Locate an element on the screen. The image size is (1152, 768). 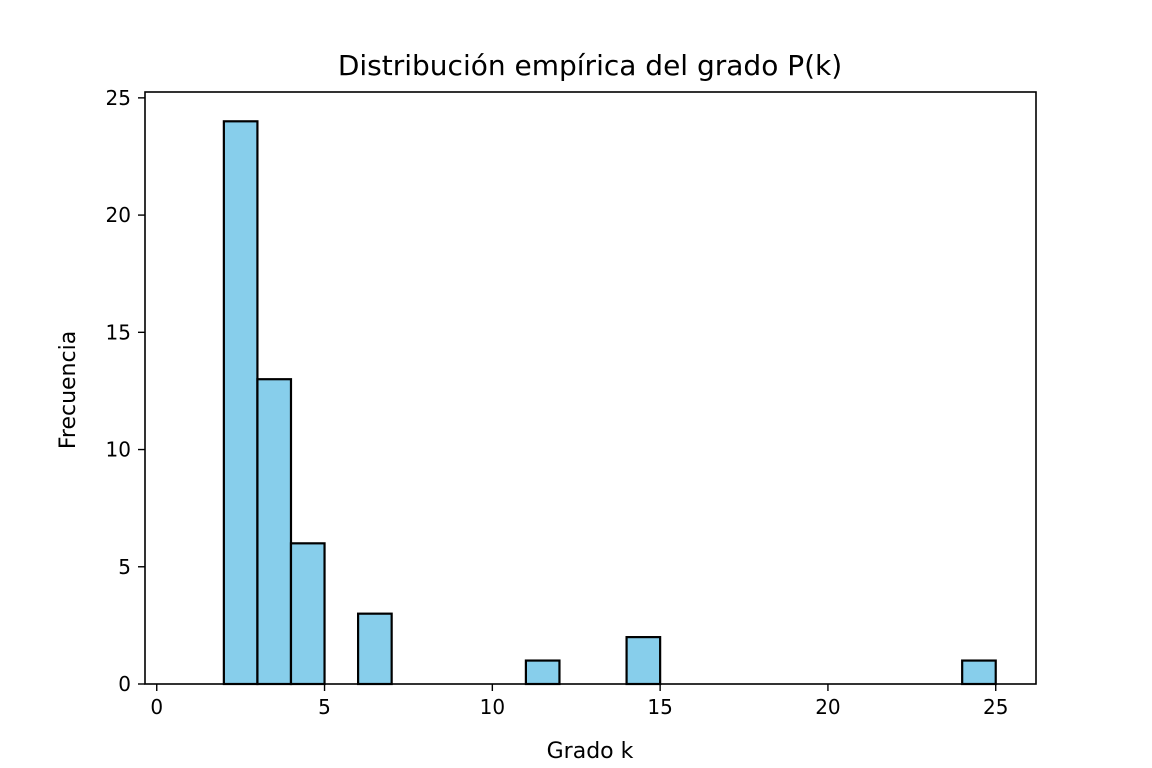
y-tick-label: 5 is located at coordinates (124, 567).